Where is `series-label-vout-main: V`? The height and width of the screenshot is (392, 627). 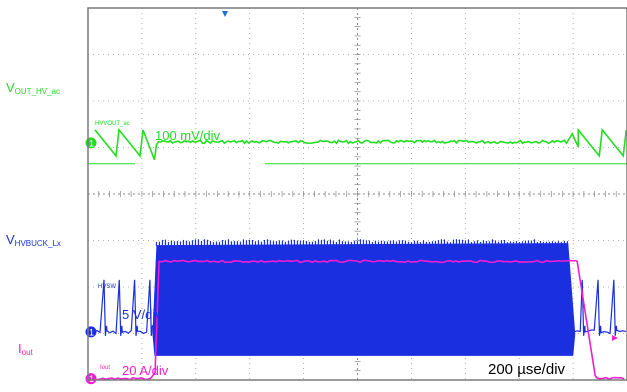 series-label-vout-main: V is located at coordinates (10, 87).